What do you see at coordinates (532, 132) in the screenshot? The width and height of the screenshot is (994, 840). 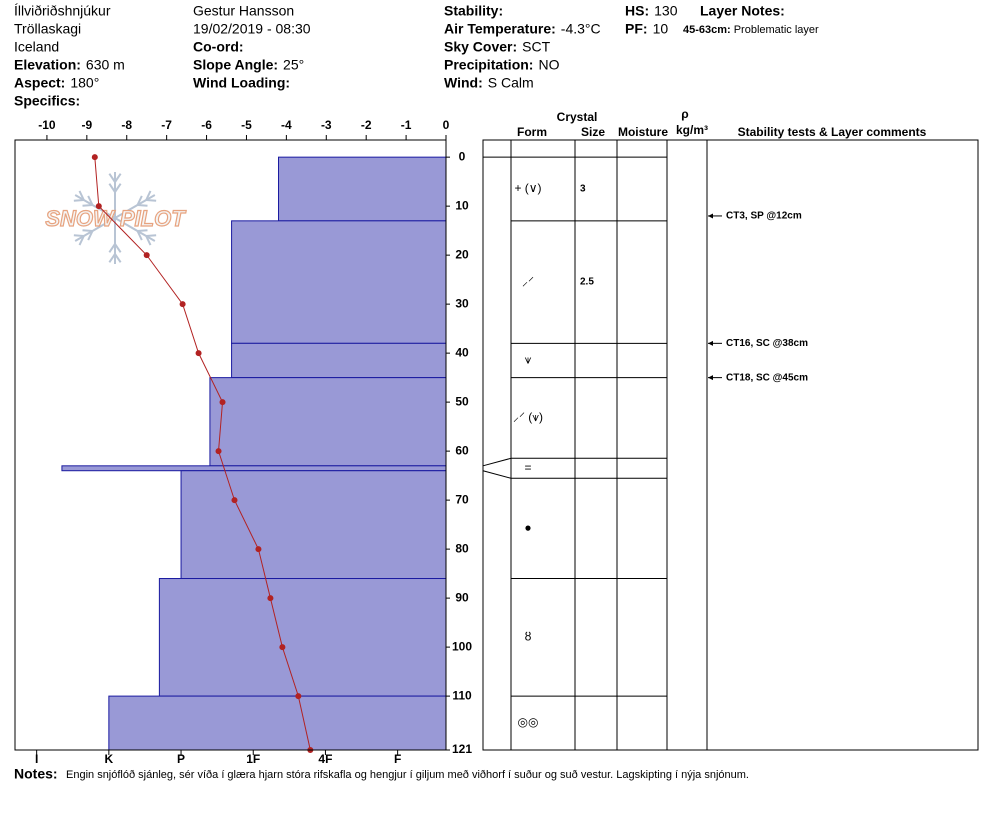 I see `col-header: Form` at bounding box center [532, 132].